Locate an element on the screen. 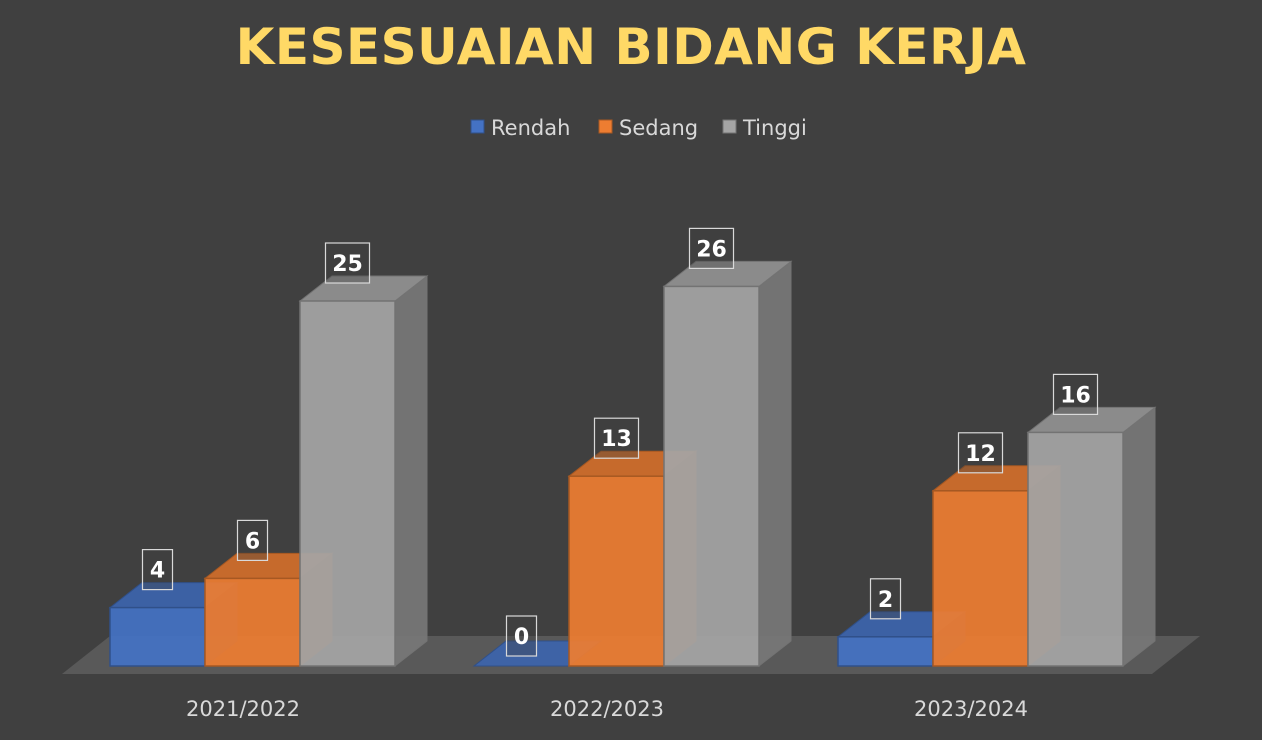 The image size is (1262, 740). data-label-tinggi-3: 16 is located at coordinates (1075, 394).